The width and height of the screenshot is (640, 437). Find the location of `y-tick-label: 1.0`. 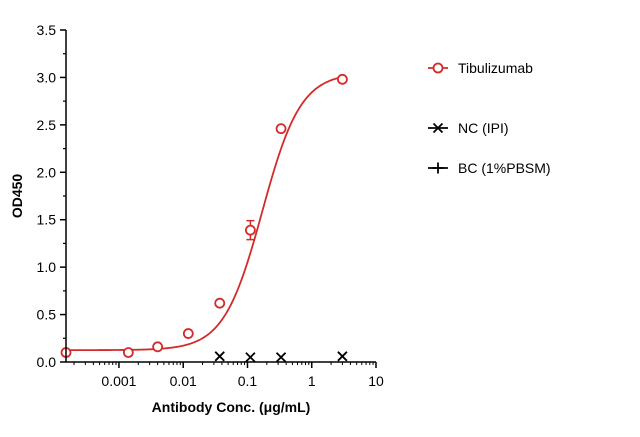

y-tick-label: 1.0 is located at coordinates (47, 267).